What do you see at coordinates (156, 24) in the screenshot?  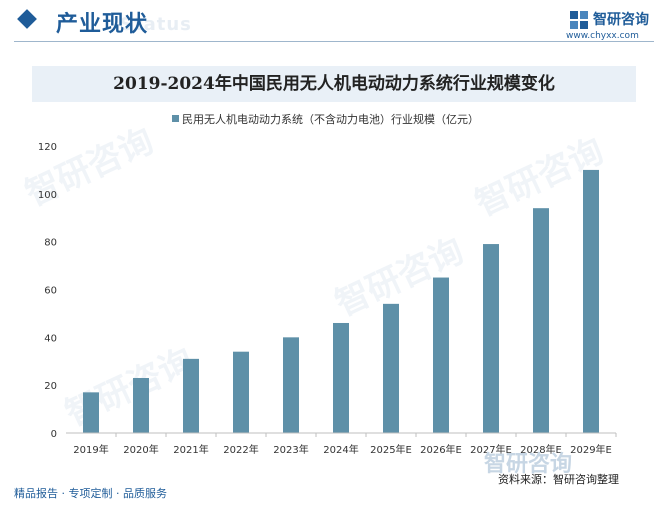 I see `header-watermark: Status` at bounding box center [156, 24].